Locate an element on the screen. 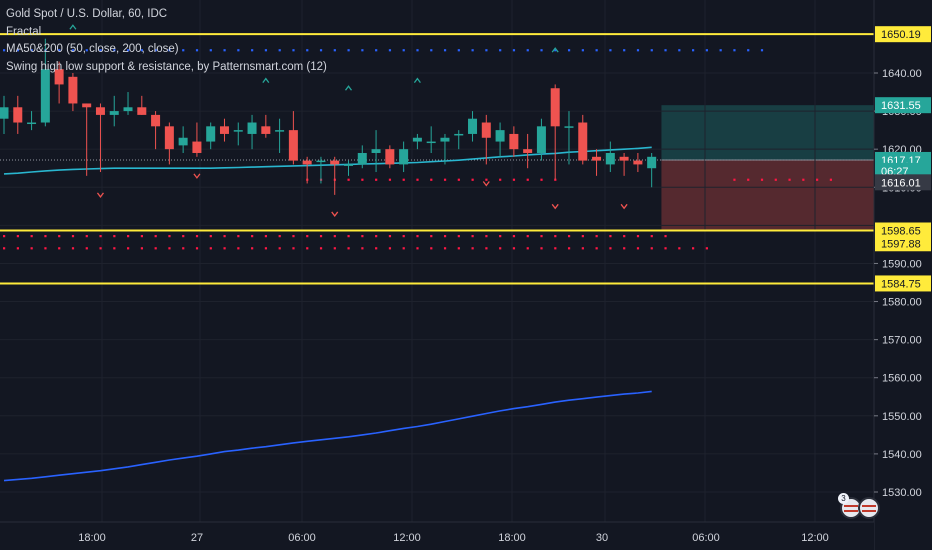 The height and width of the screenshot is (550, 932). event-flag-us: 3 is located at coordinates (850, 506).